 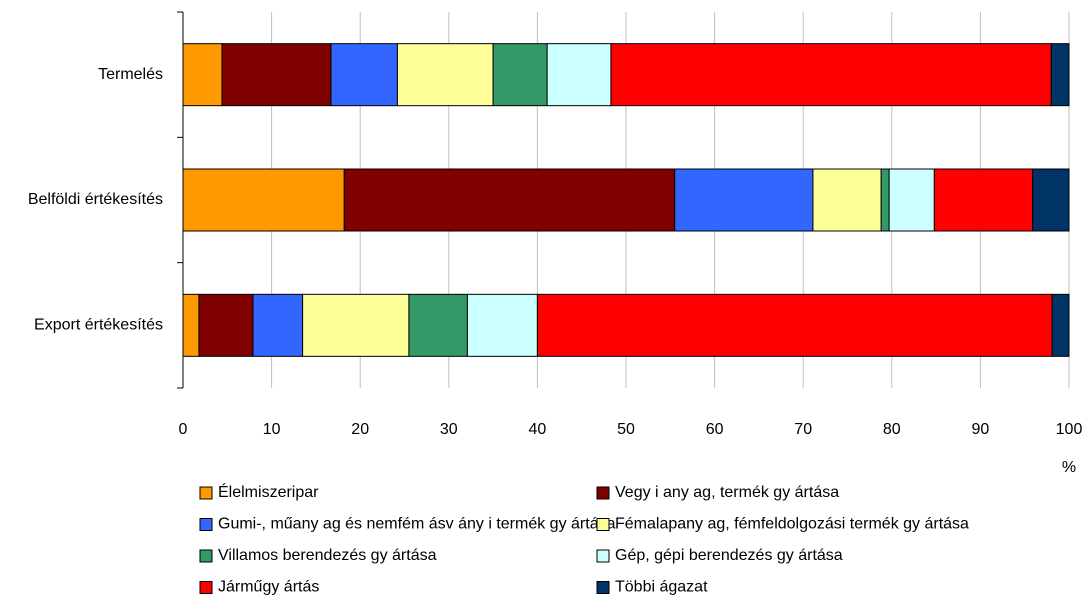 What do you see at coordinates (360, 429) in the screenshot?
I see `x-tick-label: 20` at bounding box center [360, 429].